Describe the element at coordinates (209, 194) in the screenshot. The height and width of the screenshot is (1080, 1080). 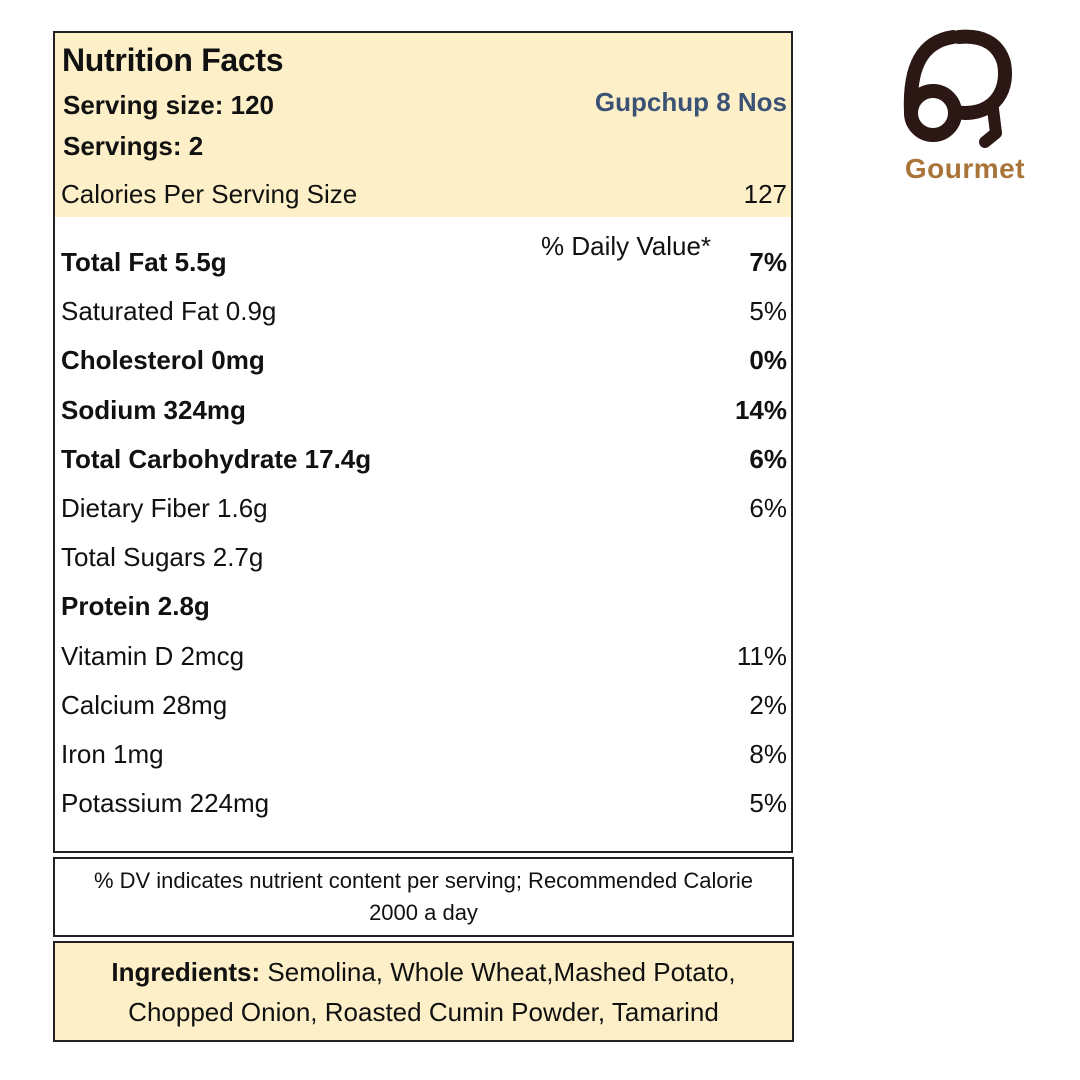
I see `calories-label: Calories Per Serving Size` at that location.